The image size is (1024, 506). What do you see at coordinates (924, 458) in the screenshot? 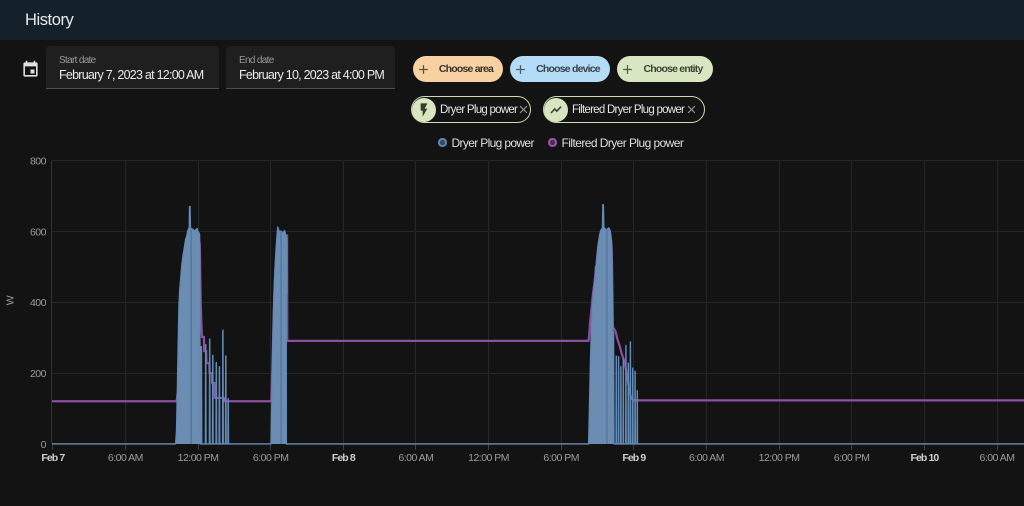
I see `svg-text: Feb 10` at bounding box center [924, 458].